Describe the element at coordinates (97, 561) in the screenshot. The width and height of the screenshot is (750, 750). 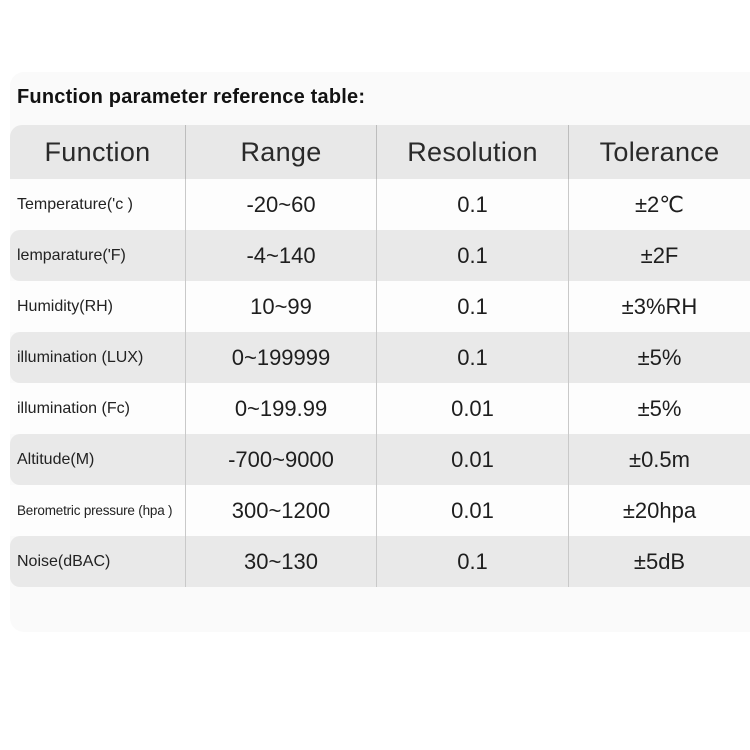
I see `function-cell: Noise(dBAC)` at that location.